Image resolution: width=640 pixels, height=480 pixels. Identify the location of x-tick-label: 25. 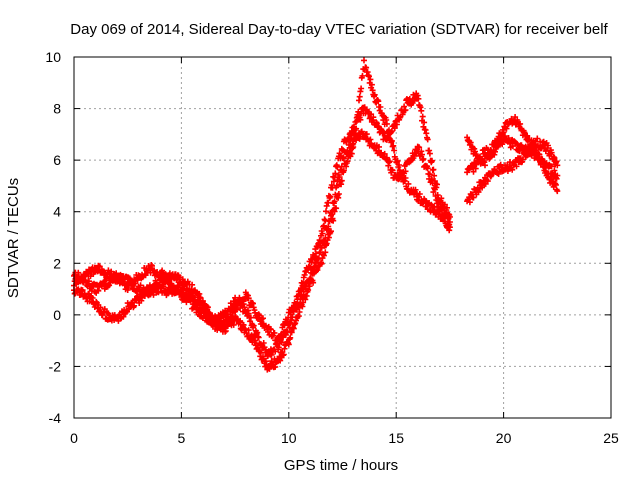
(611, 438).